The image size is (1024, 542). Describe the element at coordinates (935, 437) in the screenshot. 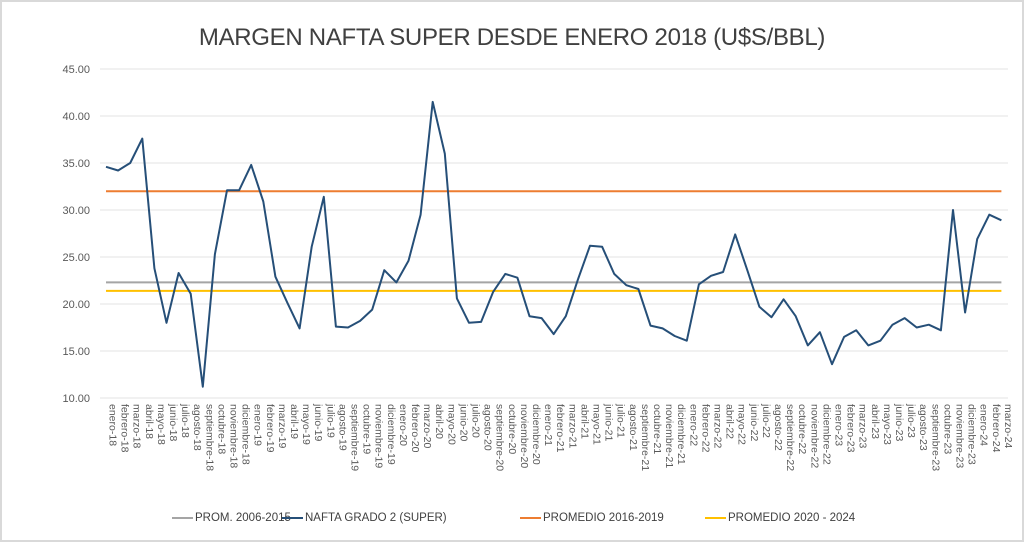

I see `x-tick-label: septiembre-23` at that location.